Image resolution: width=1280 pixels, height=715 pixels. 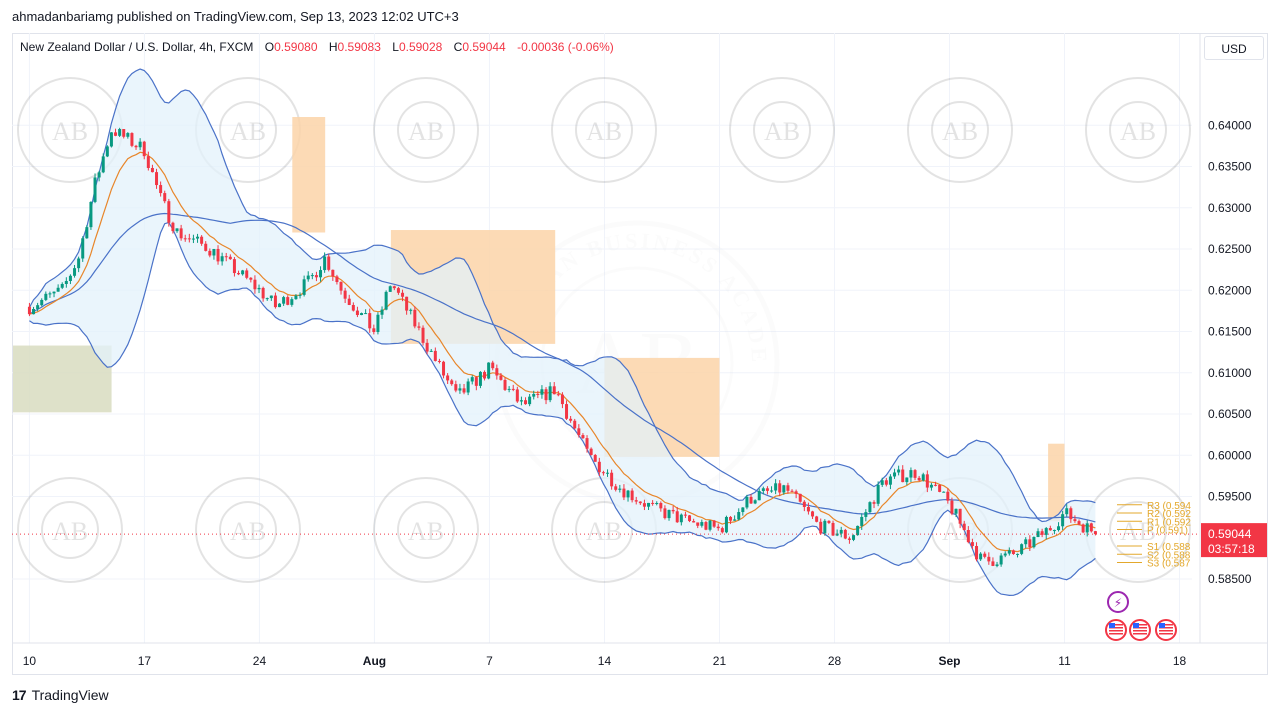 What do you see at coordinates (1162, 625) in the screenshot?
I see `flag-canton` at bounding box center [1162, 625].